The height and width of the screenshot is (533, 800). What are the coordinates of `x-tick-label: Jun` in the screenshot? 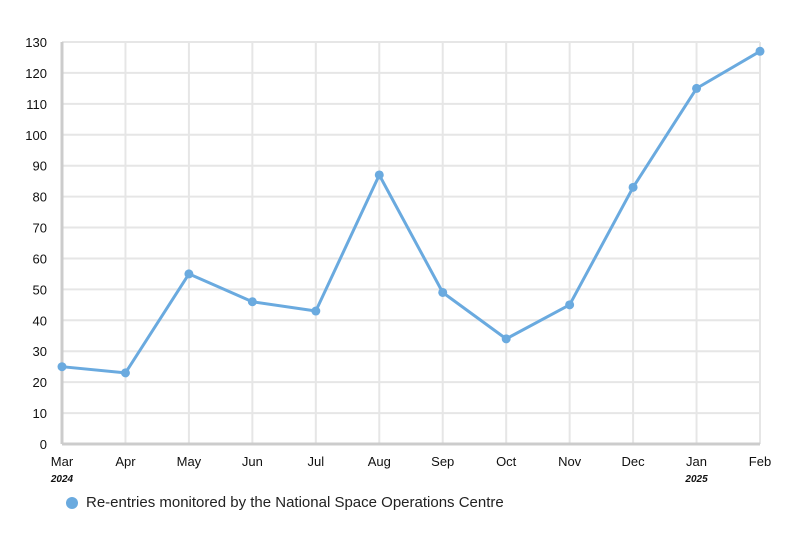 It's located at (252, 461).